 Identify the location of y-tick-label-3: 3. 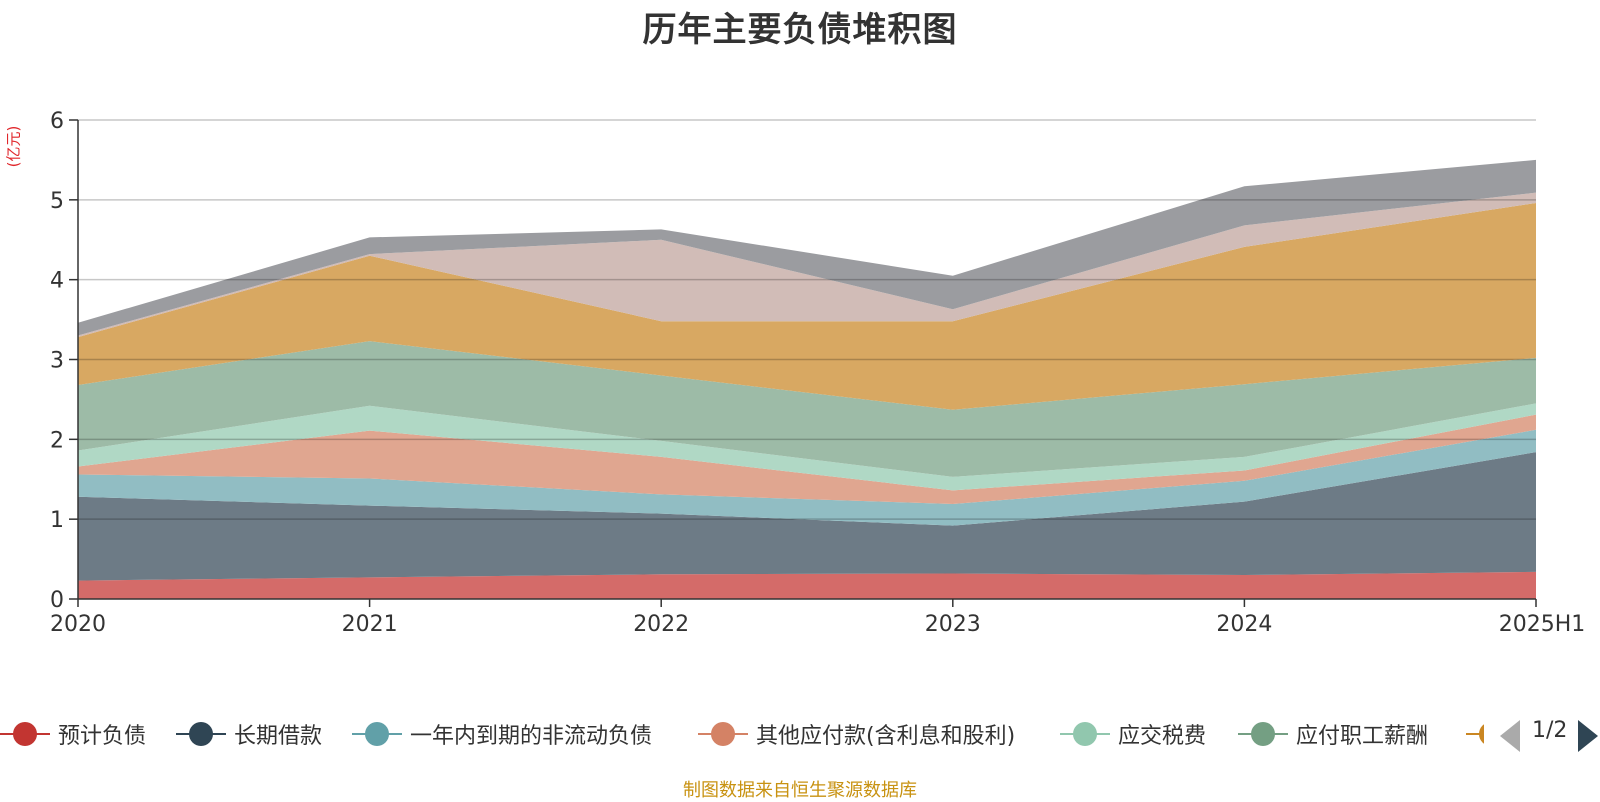
(57, 361).